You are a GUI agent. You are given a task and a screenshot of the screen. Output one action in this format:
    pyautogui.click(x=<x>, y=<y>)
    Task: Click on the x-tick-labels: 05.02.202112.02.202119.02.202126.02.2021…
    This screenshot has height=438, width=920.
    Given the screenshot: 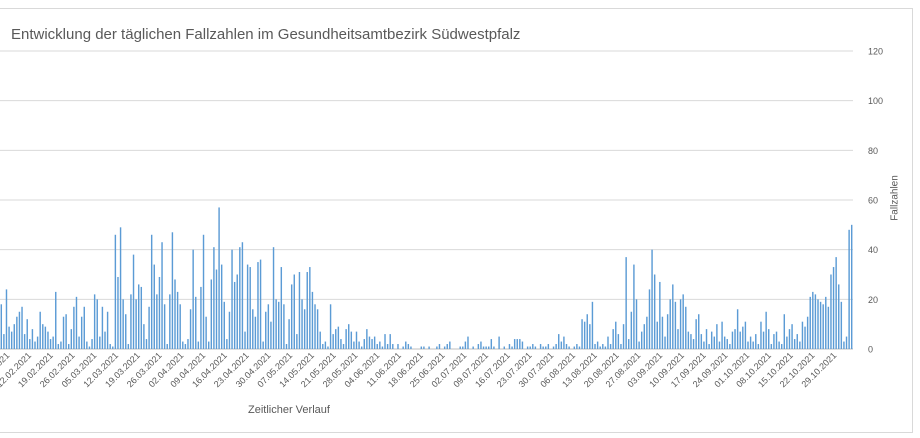 What is the action you would take?
    pyautogui.click(x=419, y=369)
    